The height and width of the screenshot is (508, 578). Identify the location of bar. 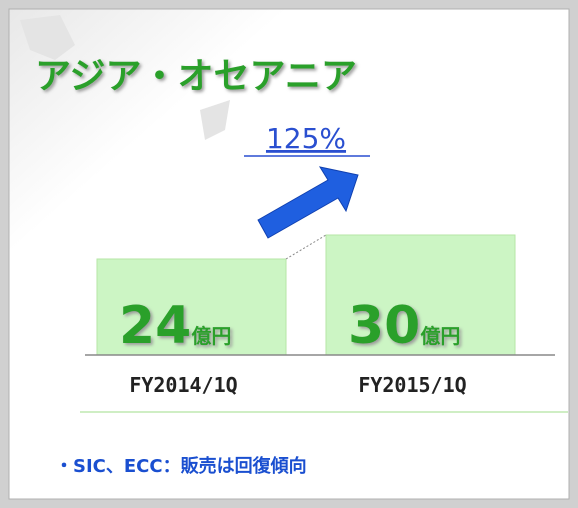
(191, 307).